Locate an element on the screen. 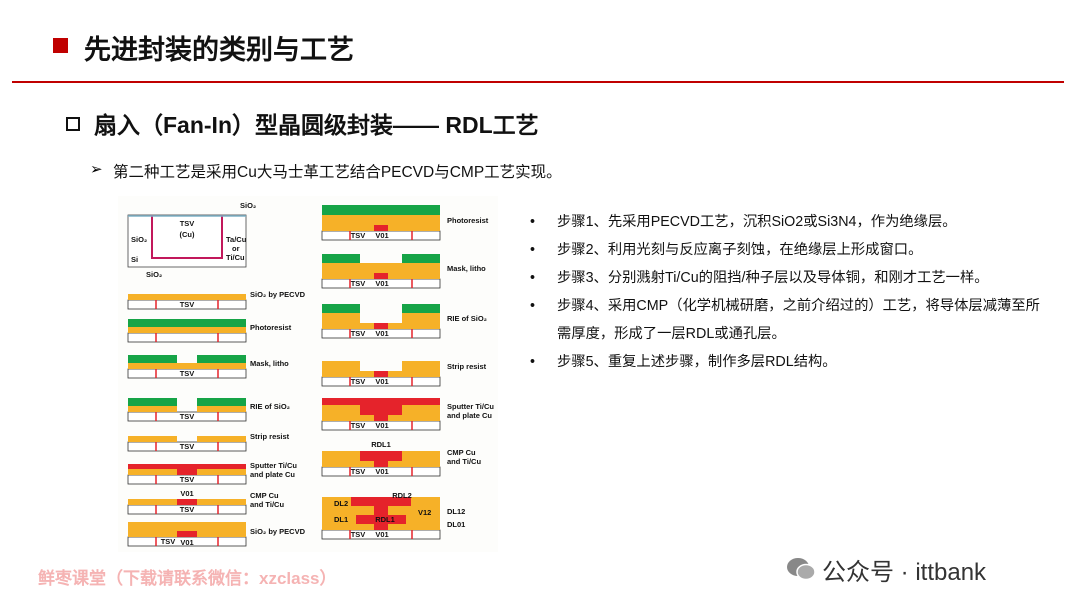  diagram-label: RDL2 is located at coordinates (402, 495).